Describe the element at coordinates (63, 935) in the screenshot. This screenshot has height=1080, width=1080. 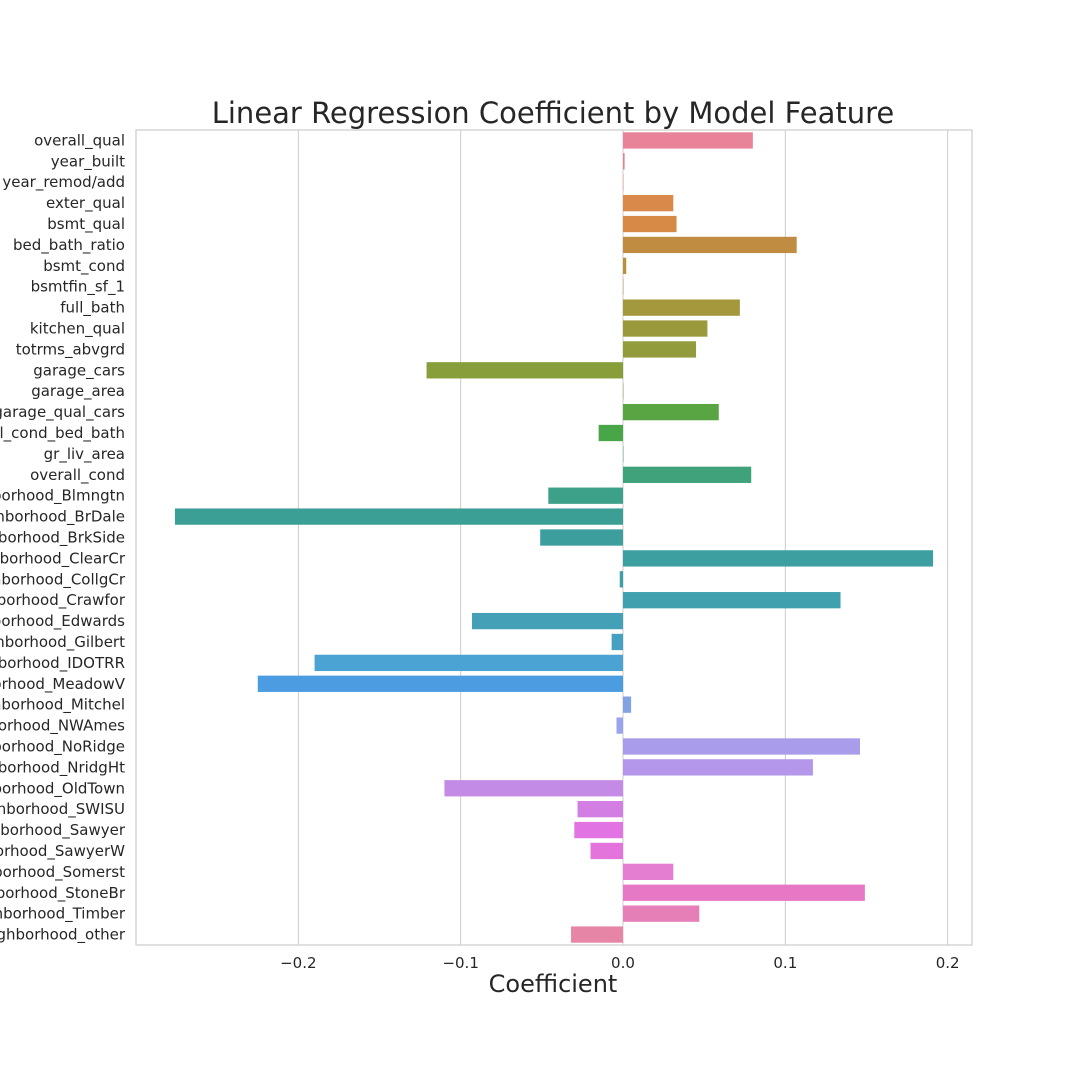
I see `y-category-label: neighborhood_other` at that location.